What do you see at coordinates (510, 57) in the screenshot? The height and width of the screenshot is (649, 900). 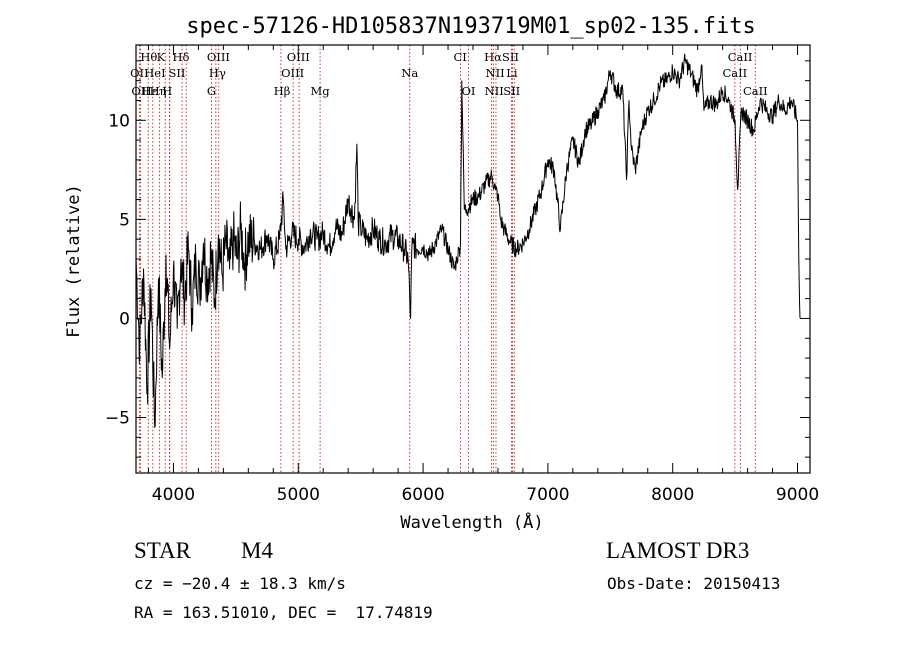 I see `line-marker-label-7: SII` at bounding box center [510, 57].